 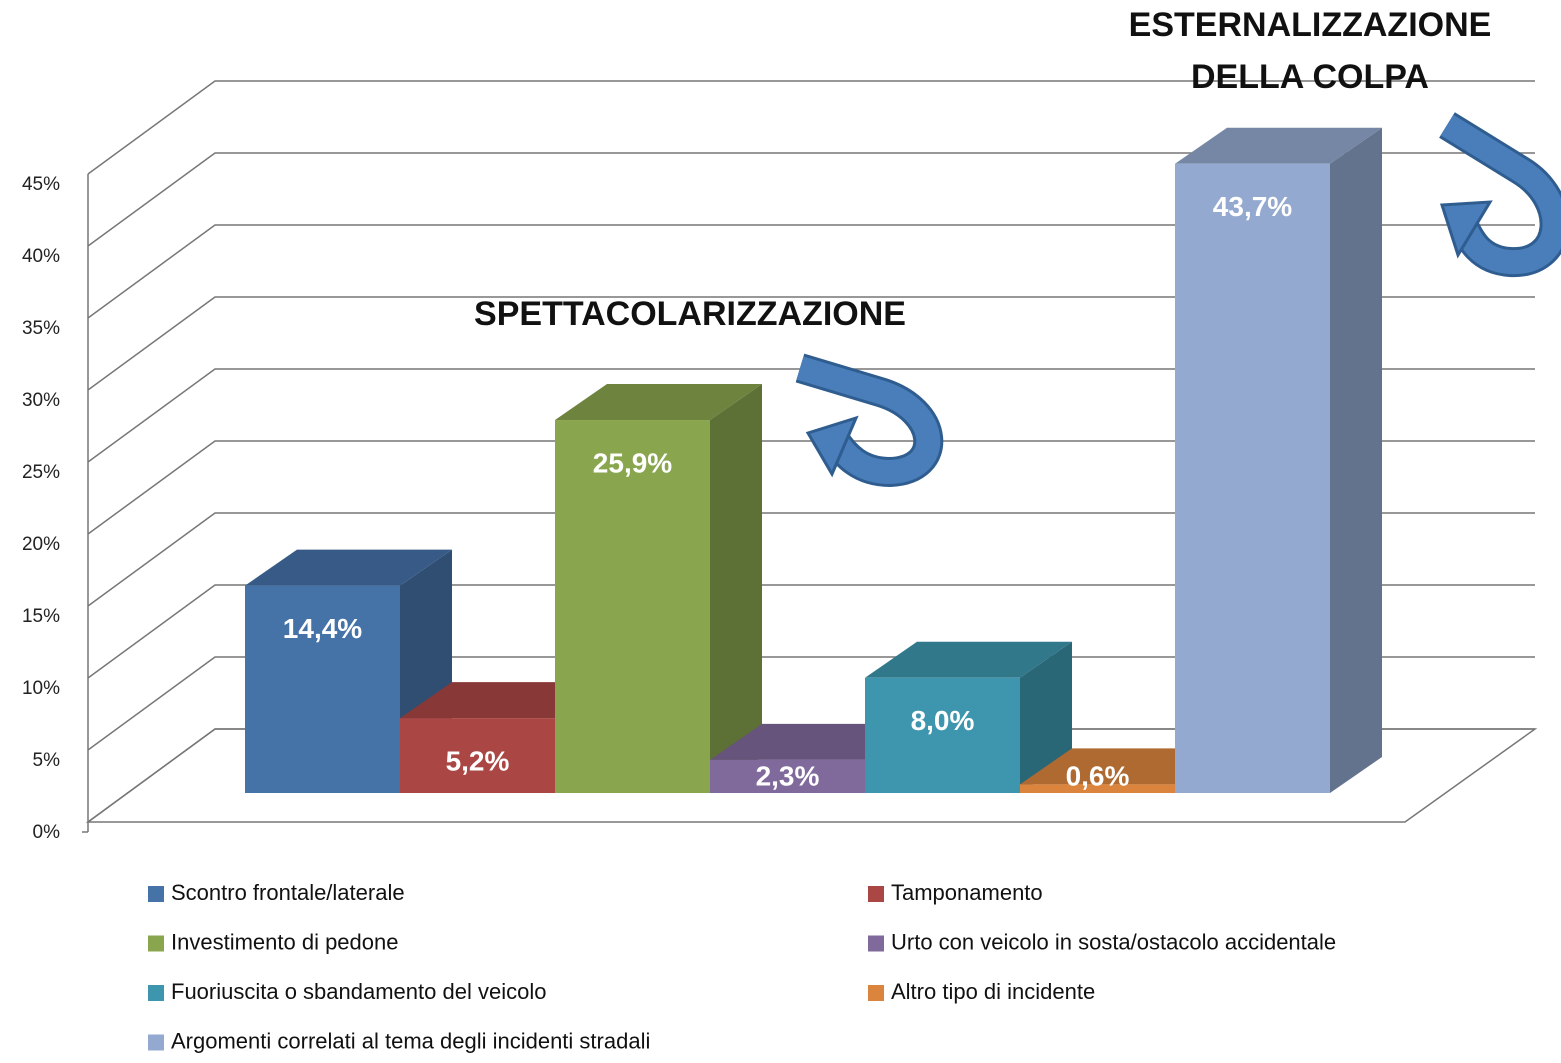 I want to click on data-label: 0,6%, so click(x=1098, y=775).